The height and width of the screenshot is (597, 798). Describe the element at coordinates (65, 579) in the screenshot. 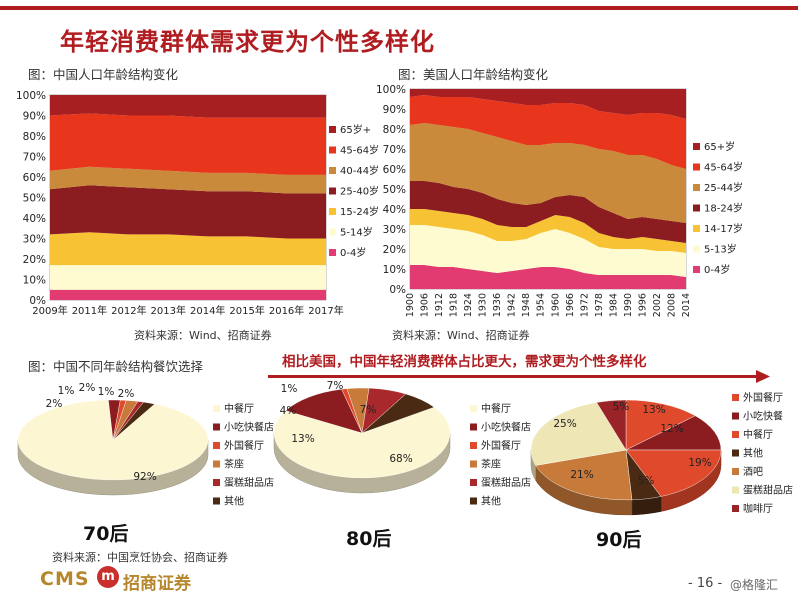

I see `brand-logo-en: CMS` at that location.